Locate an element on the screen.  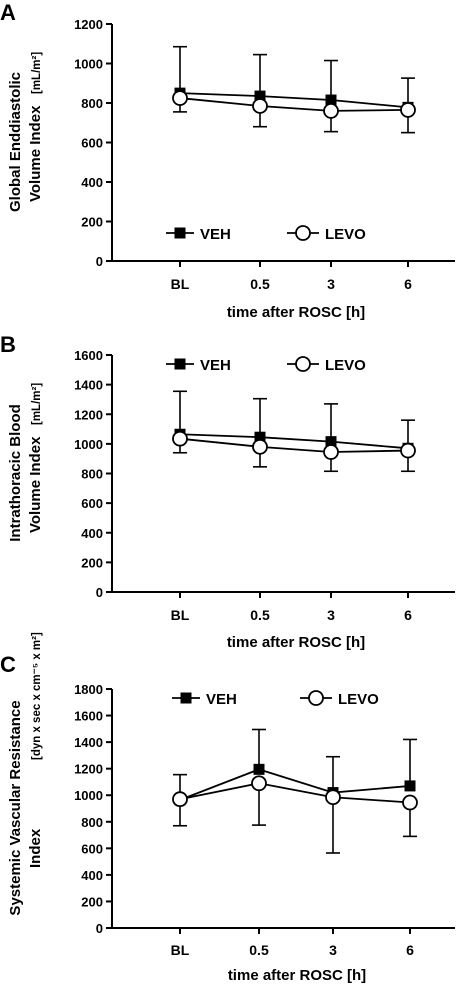
panel-b-y-axis-title: Intrathoracic Blood Volume Index [mL/m²] is located at coordinates (25, 462).